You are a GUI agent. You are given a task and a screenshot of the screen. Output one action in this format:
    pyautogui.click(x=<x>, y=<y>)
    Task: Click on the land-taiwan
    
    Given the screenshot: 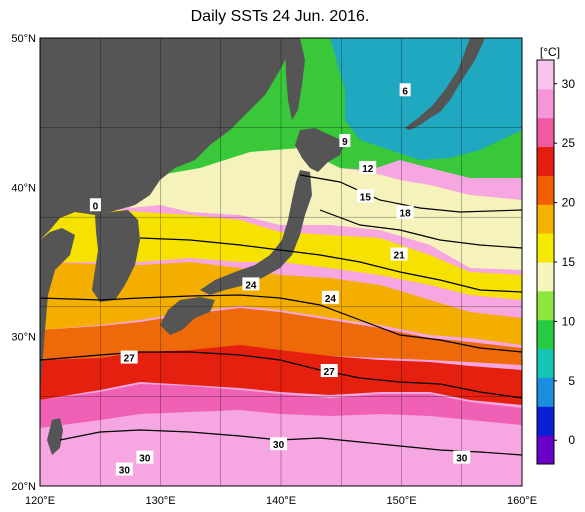 What is the action you would take?
    pyautogui.click(x=55, y=436)
    